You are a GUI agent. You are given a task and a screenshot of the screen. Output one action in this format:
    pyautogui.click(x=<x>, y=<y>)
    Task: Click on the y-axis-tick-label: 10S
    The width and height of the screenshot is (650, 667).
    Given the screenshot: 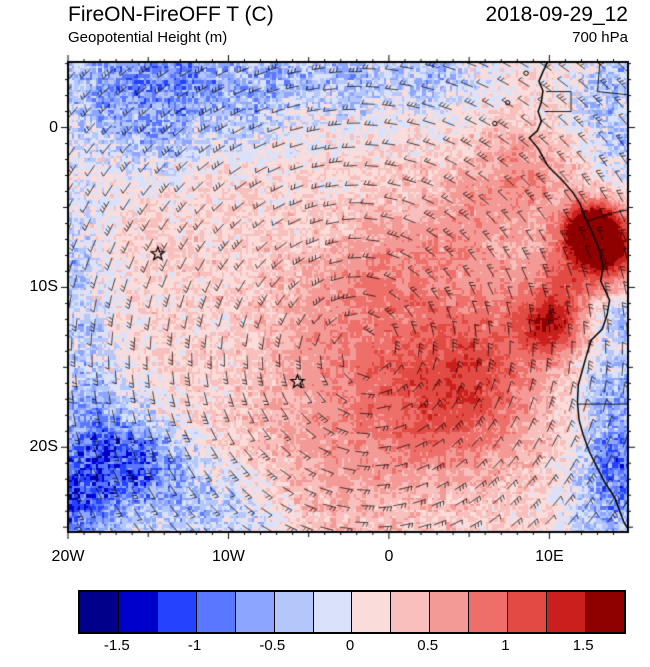 What is the action you would take?
    pyautogui.click(x=43, y=287)
    